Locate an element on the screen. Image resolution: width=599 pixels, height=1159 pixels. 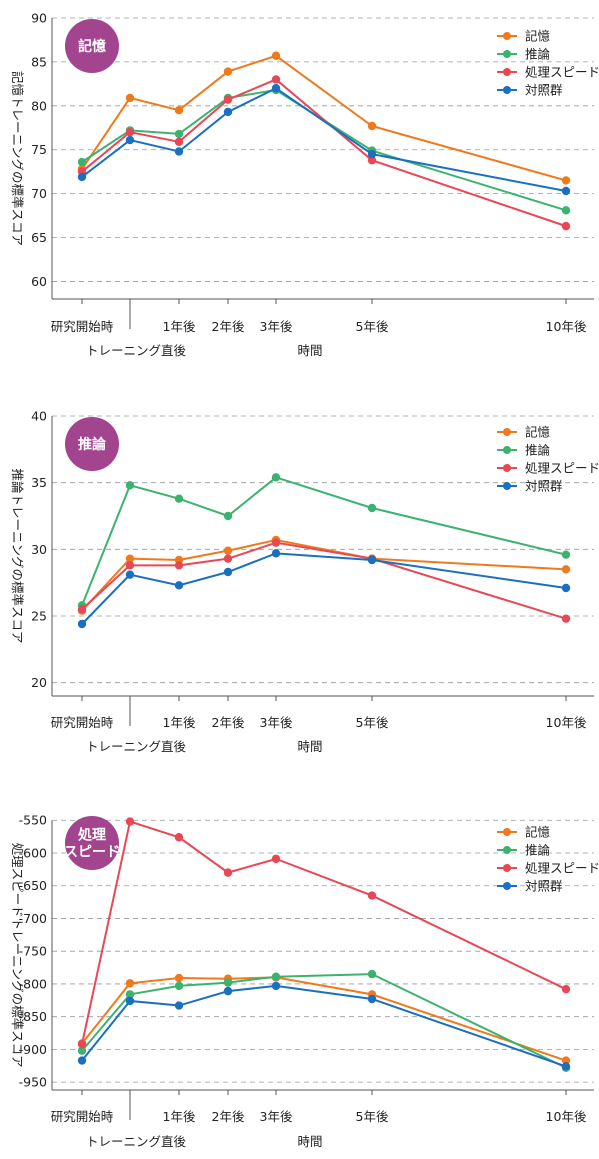
panel-badge-label: 記憶 is located at coordinates (92, 46).